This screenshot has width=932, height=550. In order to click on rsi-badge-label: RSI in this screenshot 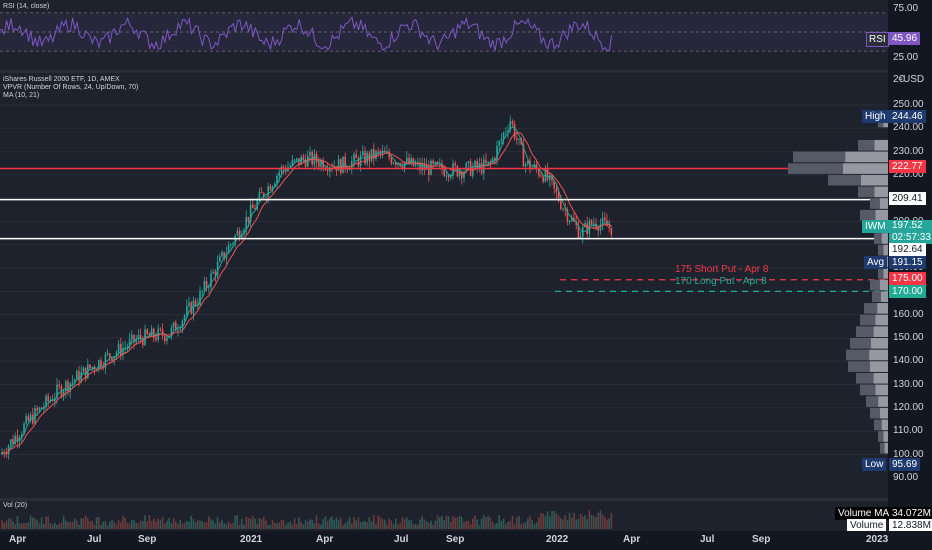, I will do `click(877, 39)`.